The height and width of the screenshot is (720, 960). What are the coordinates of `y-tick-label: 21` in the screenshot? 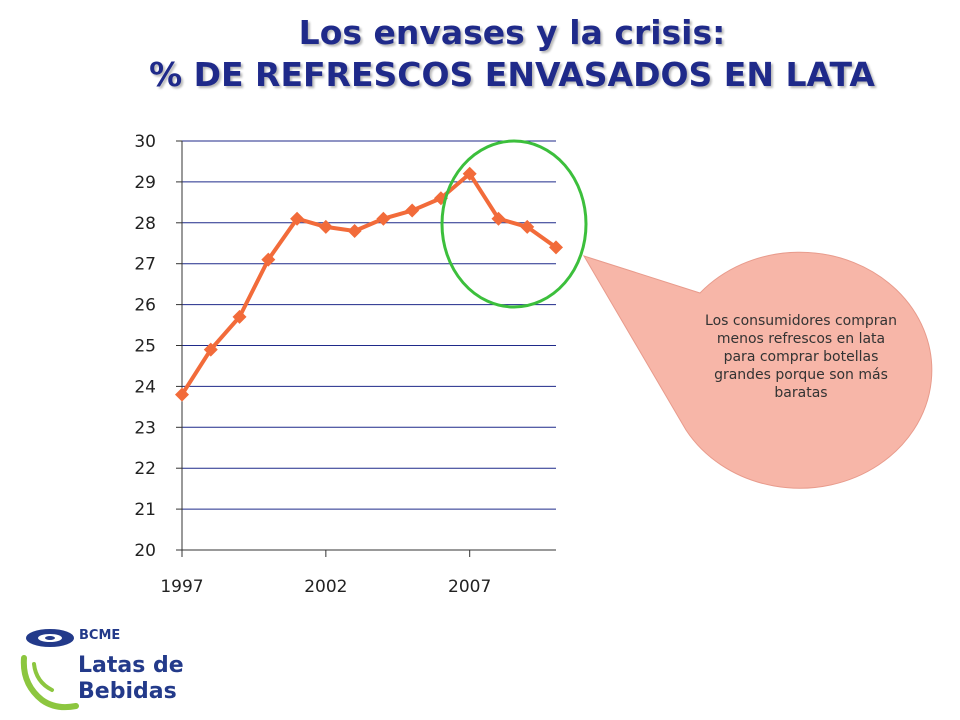 It's located at (145, 510).